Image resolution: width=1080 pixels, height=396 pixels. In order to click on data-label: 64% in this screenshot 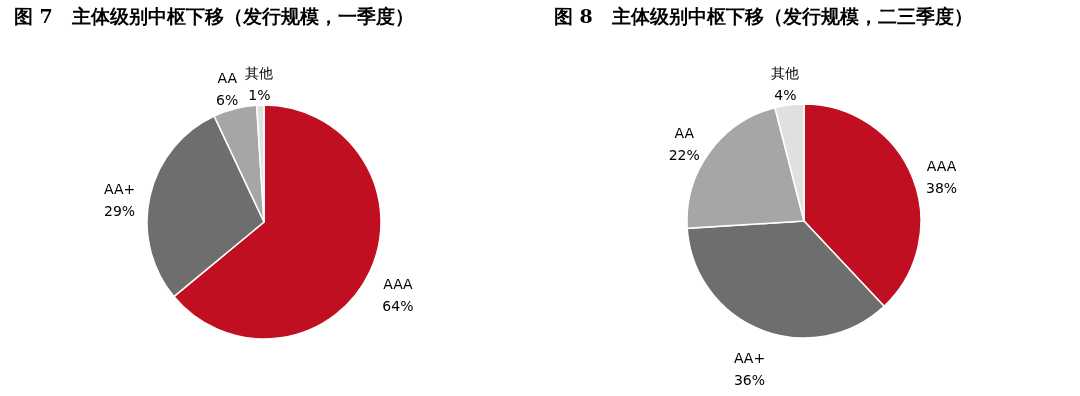, I will do `click(398, 306)`.